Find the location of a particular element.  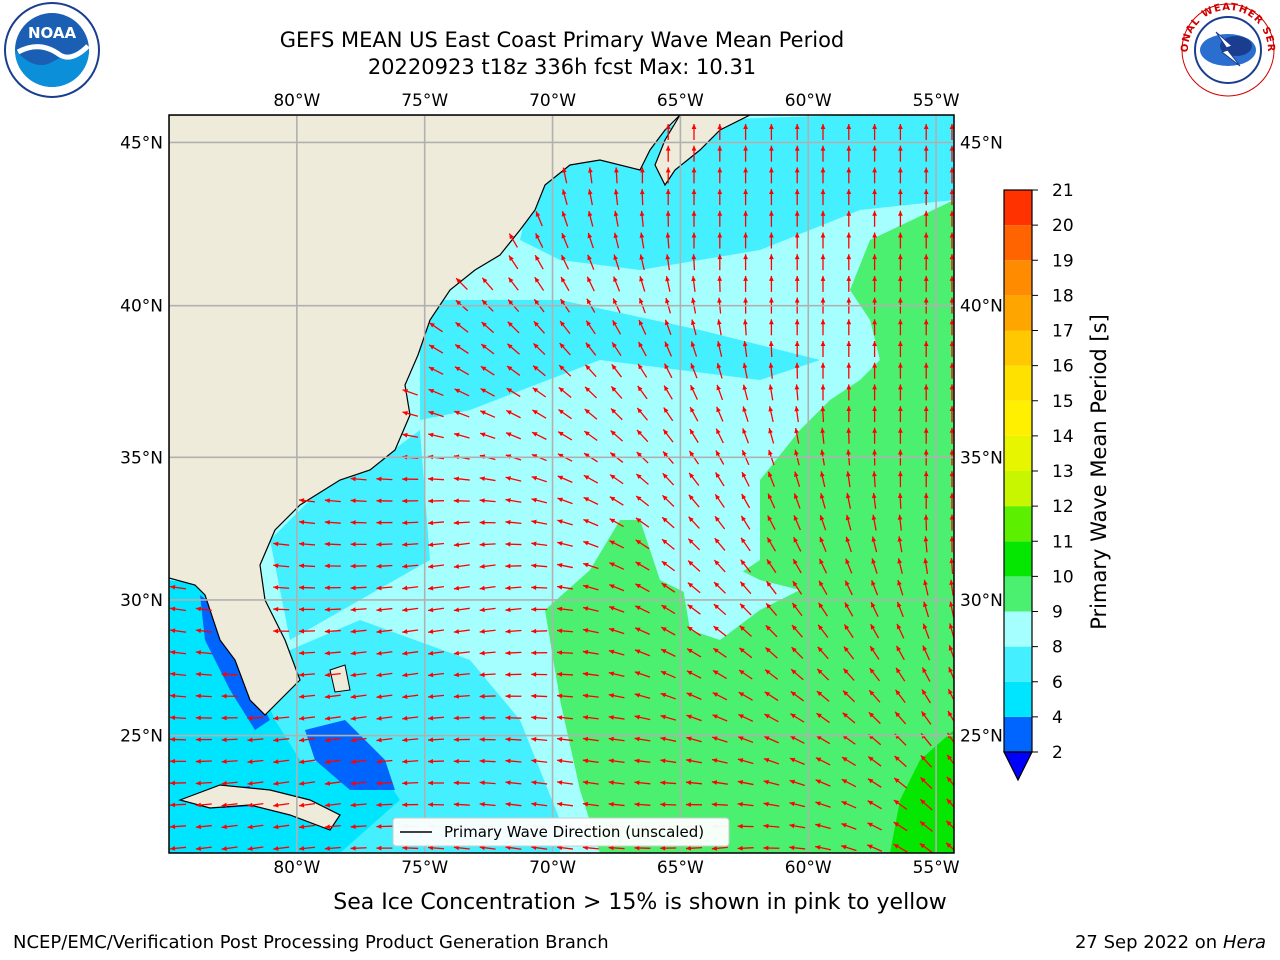

colorbar-segment is located at coordinates (1018, 559).